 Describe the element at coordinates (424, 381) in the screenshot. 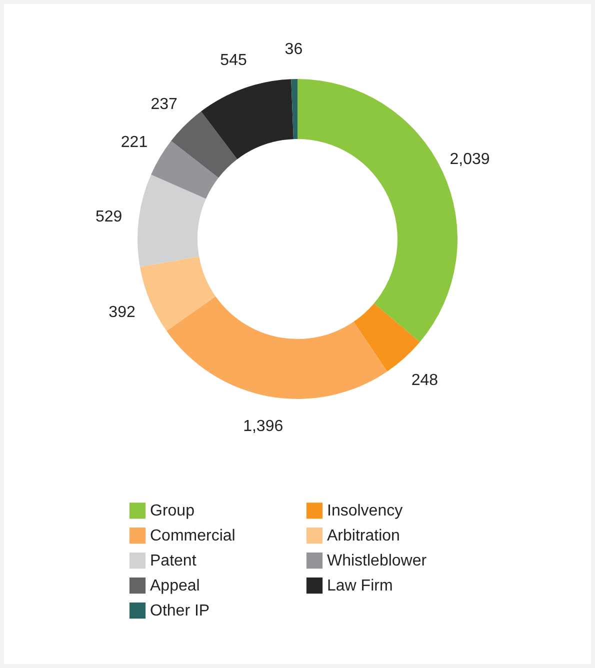

I see `data-label: 248` at that location.